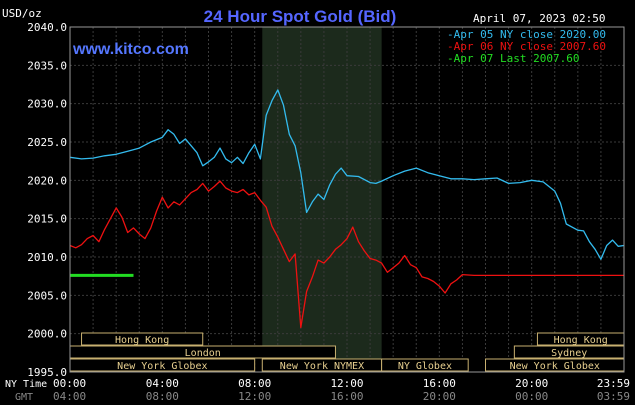  I want to click on session-bar: New York NYMEX, so click(322, 365).